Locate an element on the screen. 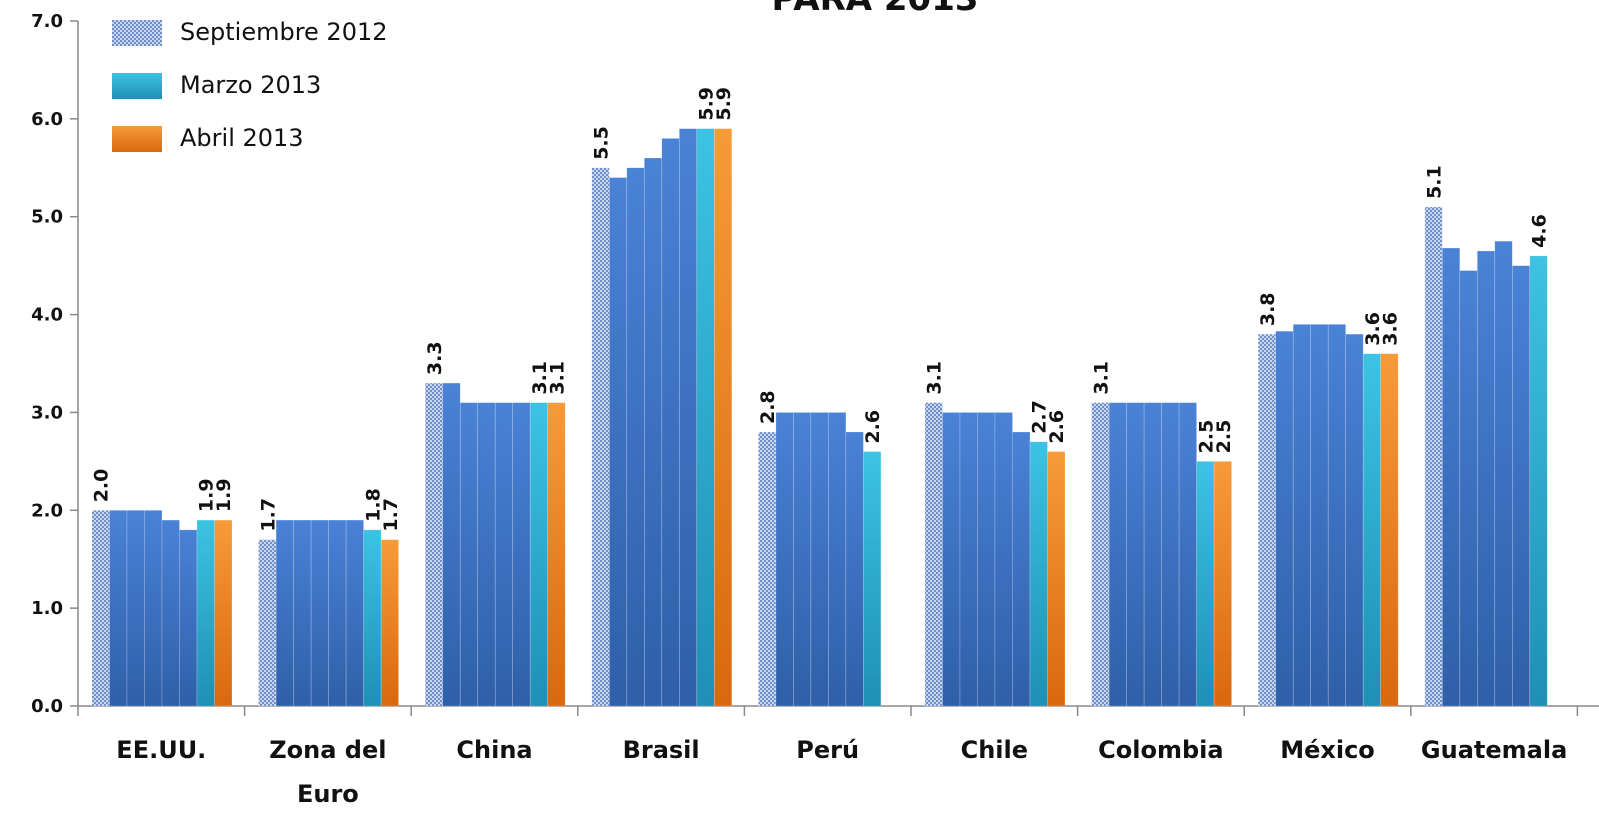  chart-title: PARA 2013 is located at coordinates (874, 9).